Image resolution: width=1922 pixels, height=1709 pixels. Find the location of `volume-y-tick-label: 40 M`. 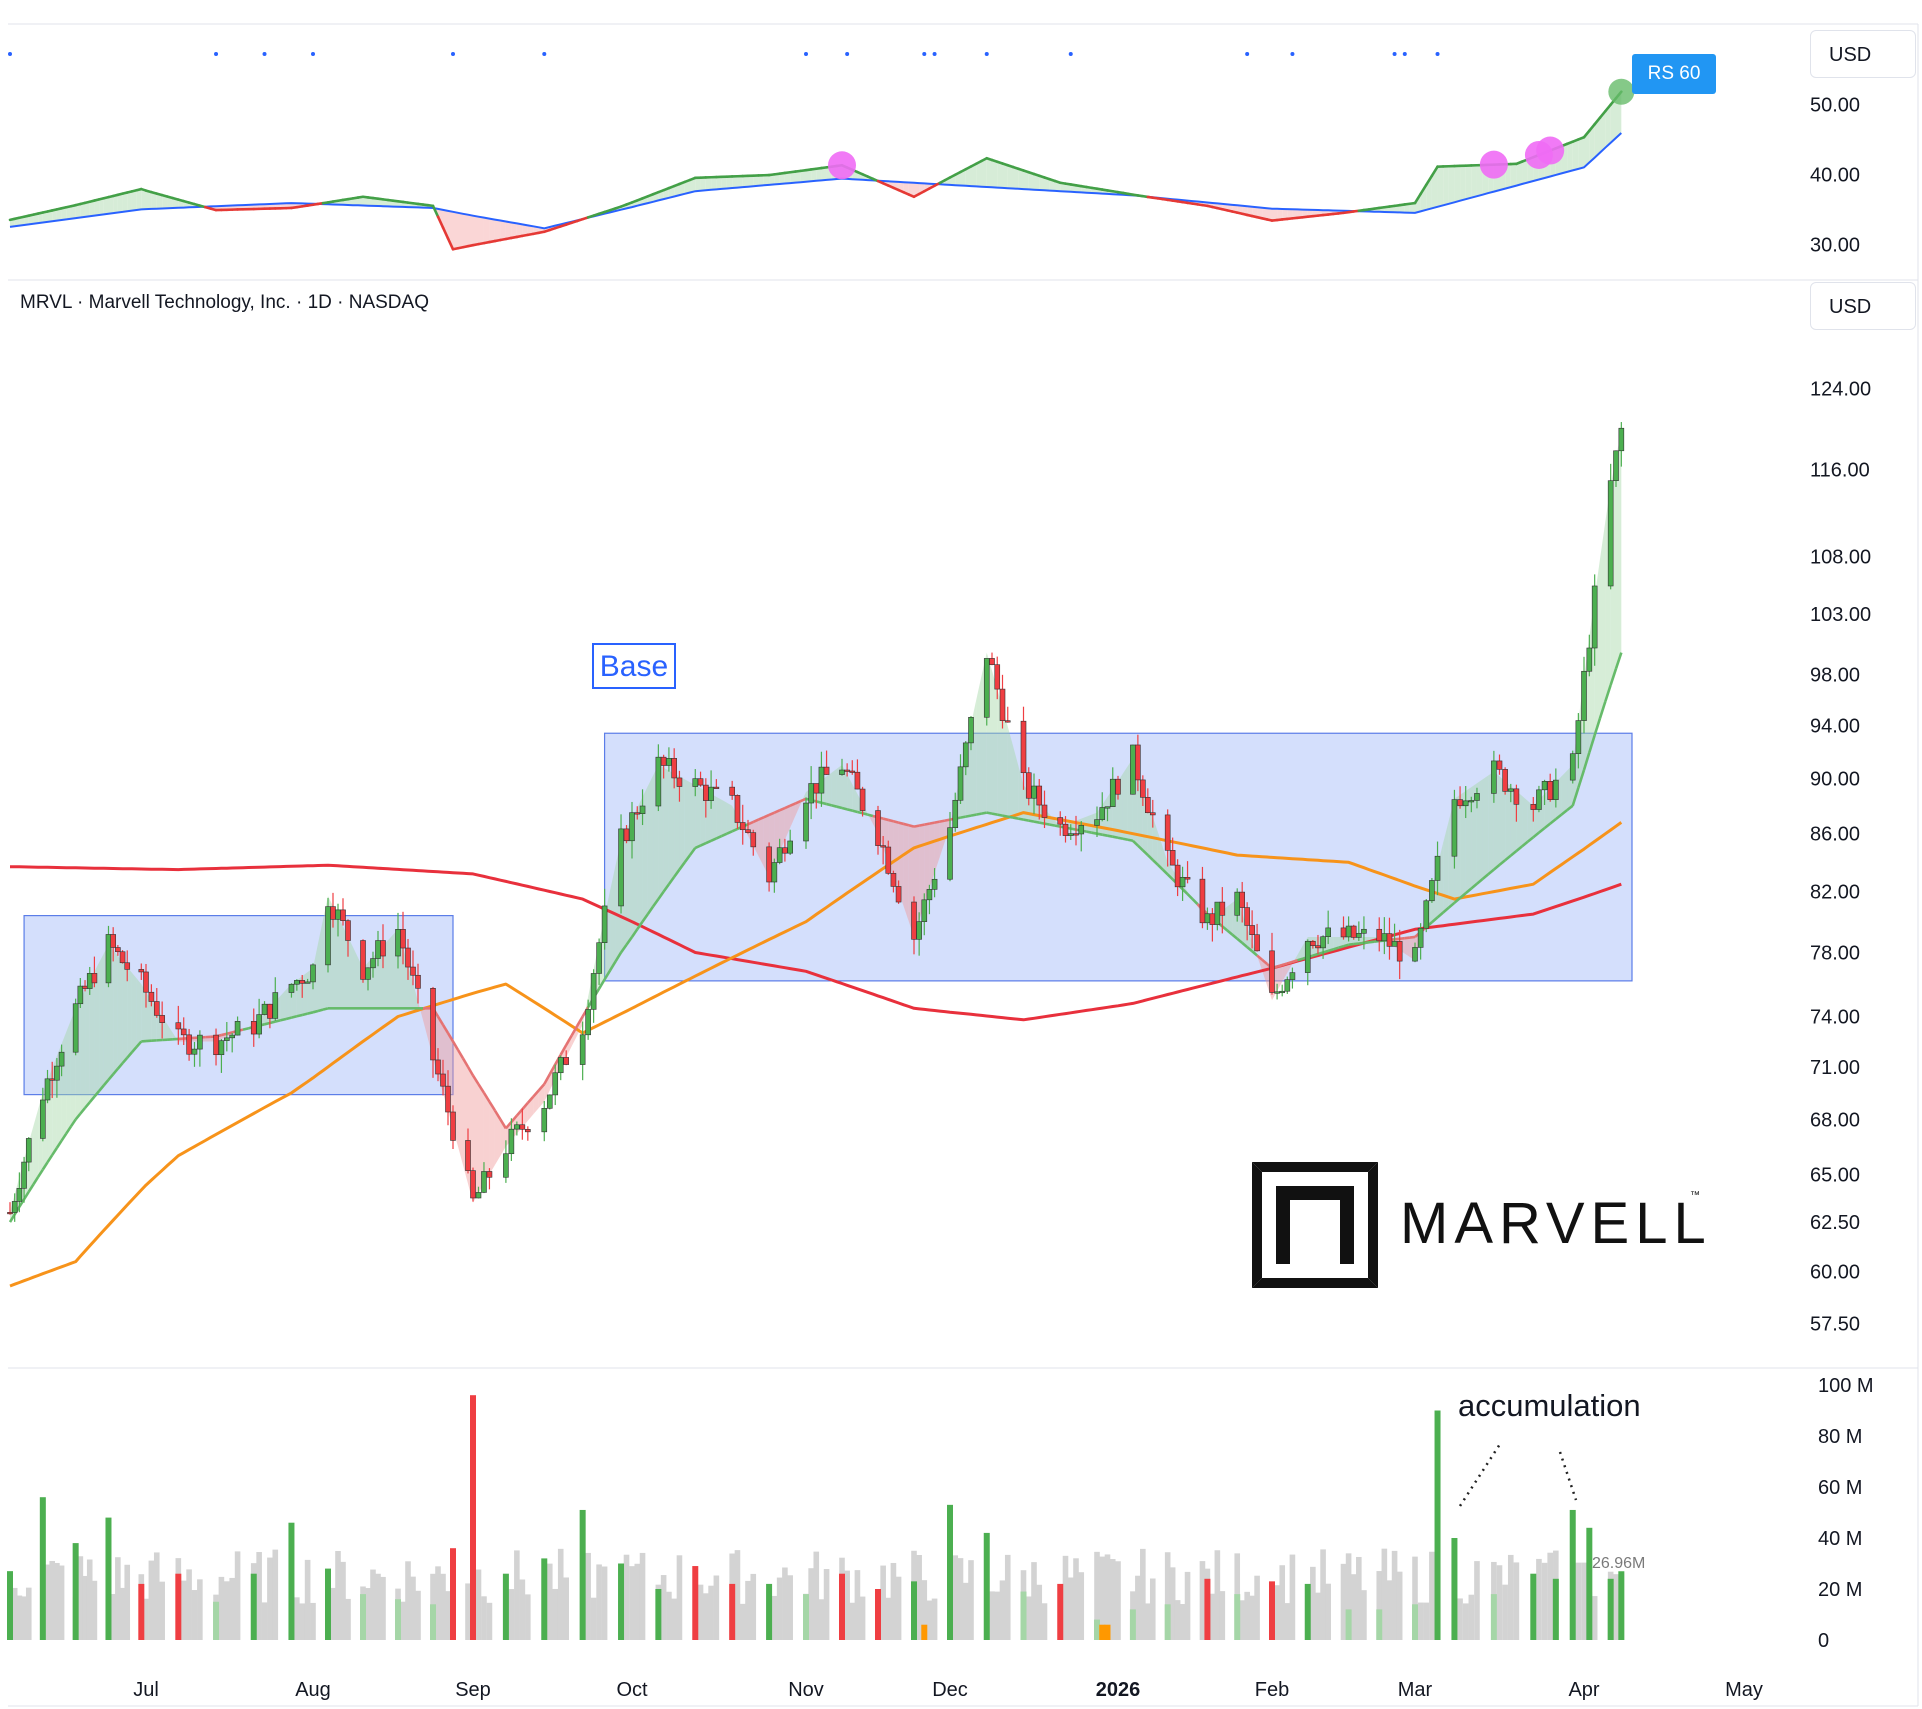

volume-y-tick-label: 40 M is located at coordinates (1840, 1539).